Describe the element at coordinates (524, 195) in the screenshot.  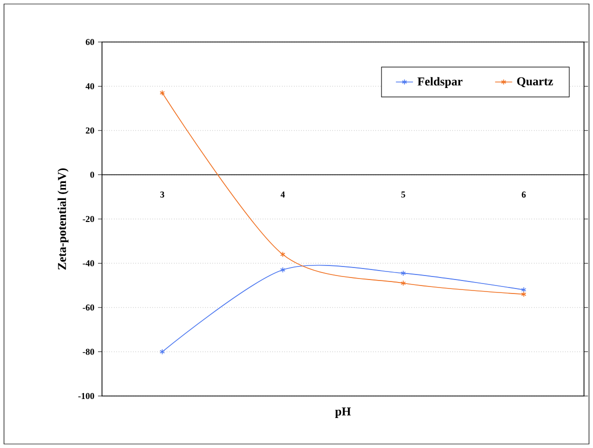
I see `x-tick-label: 6` at that location.